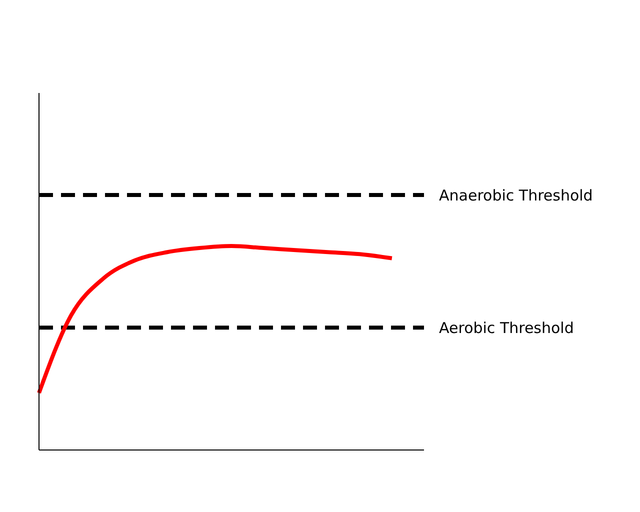 This screenshot has width=640, height=512. I want to click on ref-line-label: Aerobic Threshold, so click(506, 327).